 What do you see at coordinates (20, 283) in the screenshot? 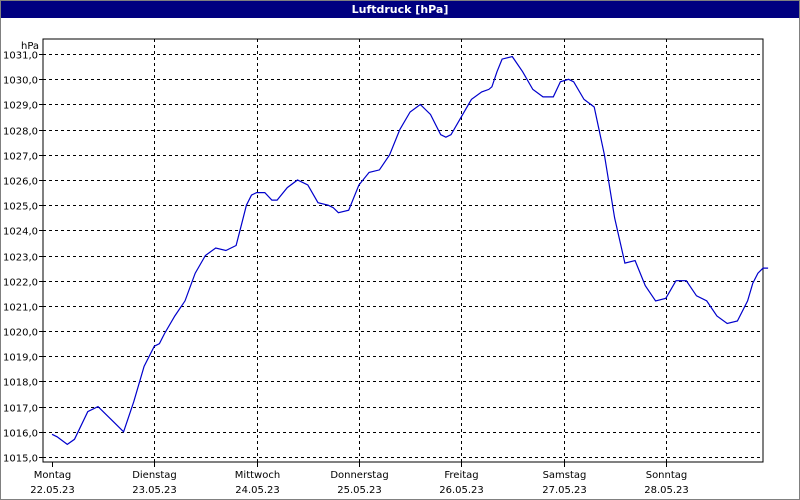
I see `y-tick-label: 1022,0` at bounding box center [20, 283].